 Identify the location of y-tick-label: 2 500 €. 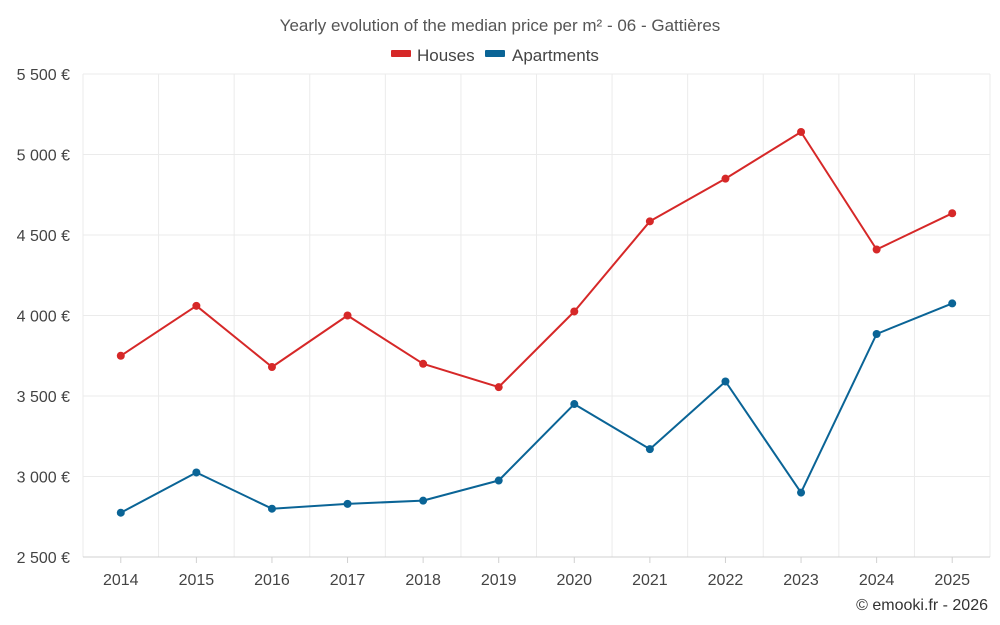
(43, 558).